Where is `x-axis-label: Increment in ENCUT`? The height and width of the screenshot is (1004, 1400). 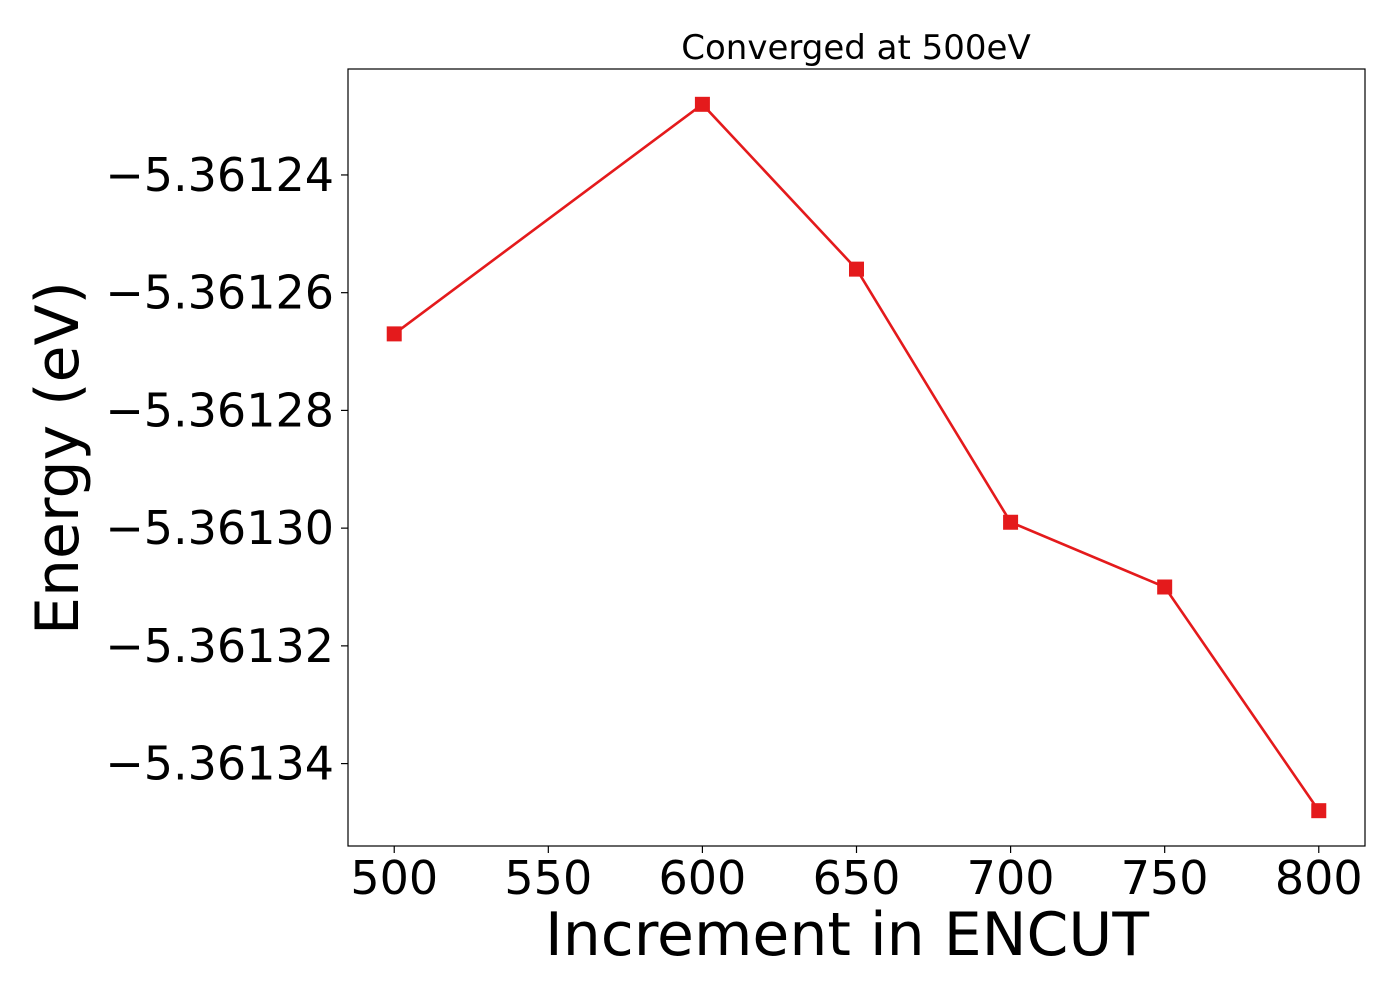 x-axis-label: Increment in ENCUT is located at coordinates (847, 935).